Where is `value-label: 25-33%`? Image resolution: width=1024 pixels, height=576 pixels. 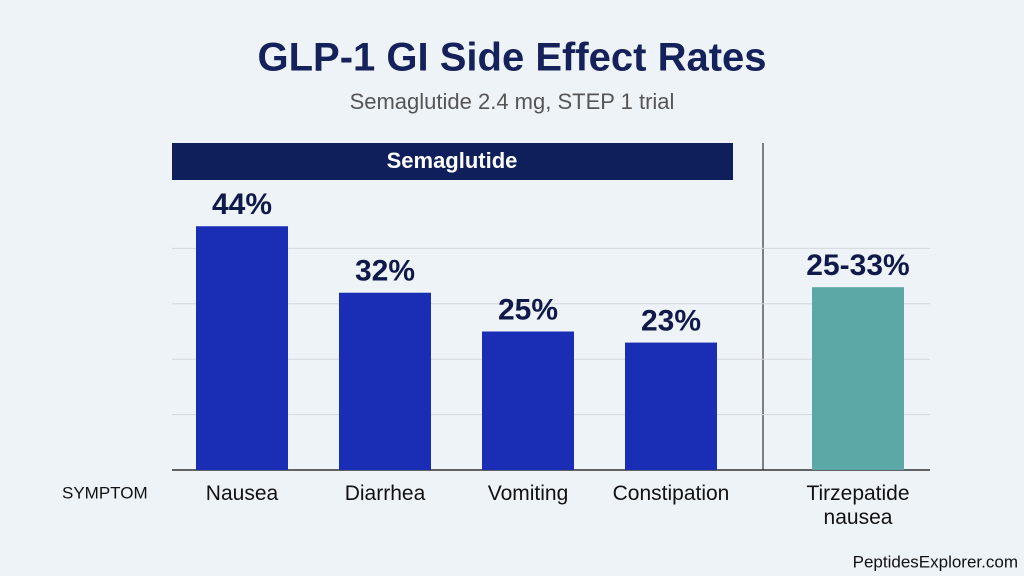
value-label: 25-33% is located at coordinates (857, 265).